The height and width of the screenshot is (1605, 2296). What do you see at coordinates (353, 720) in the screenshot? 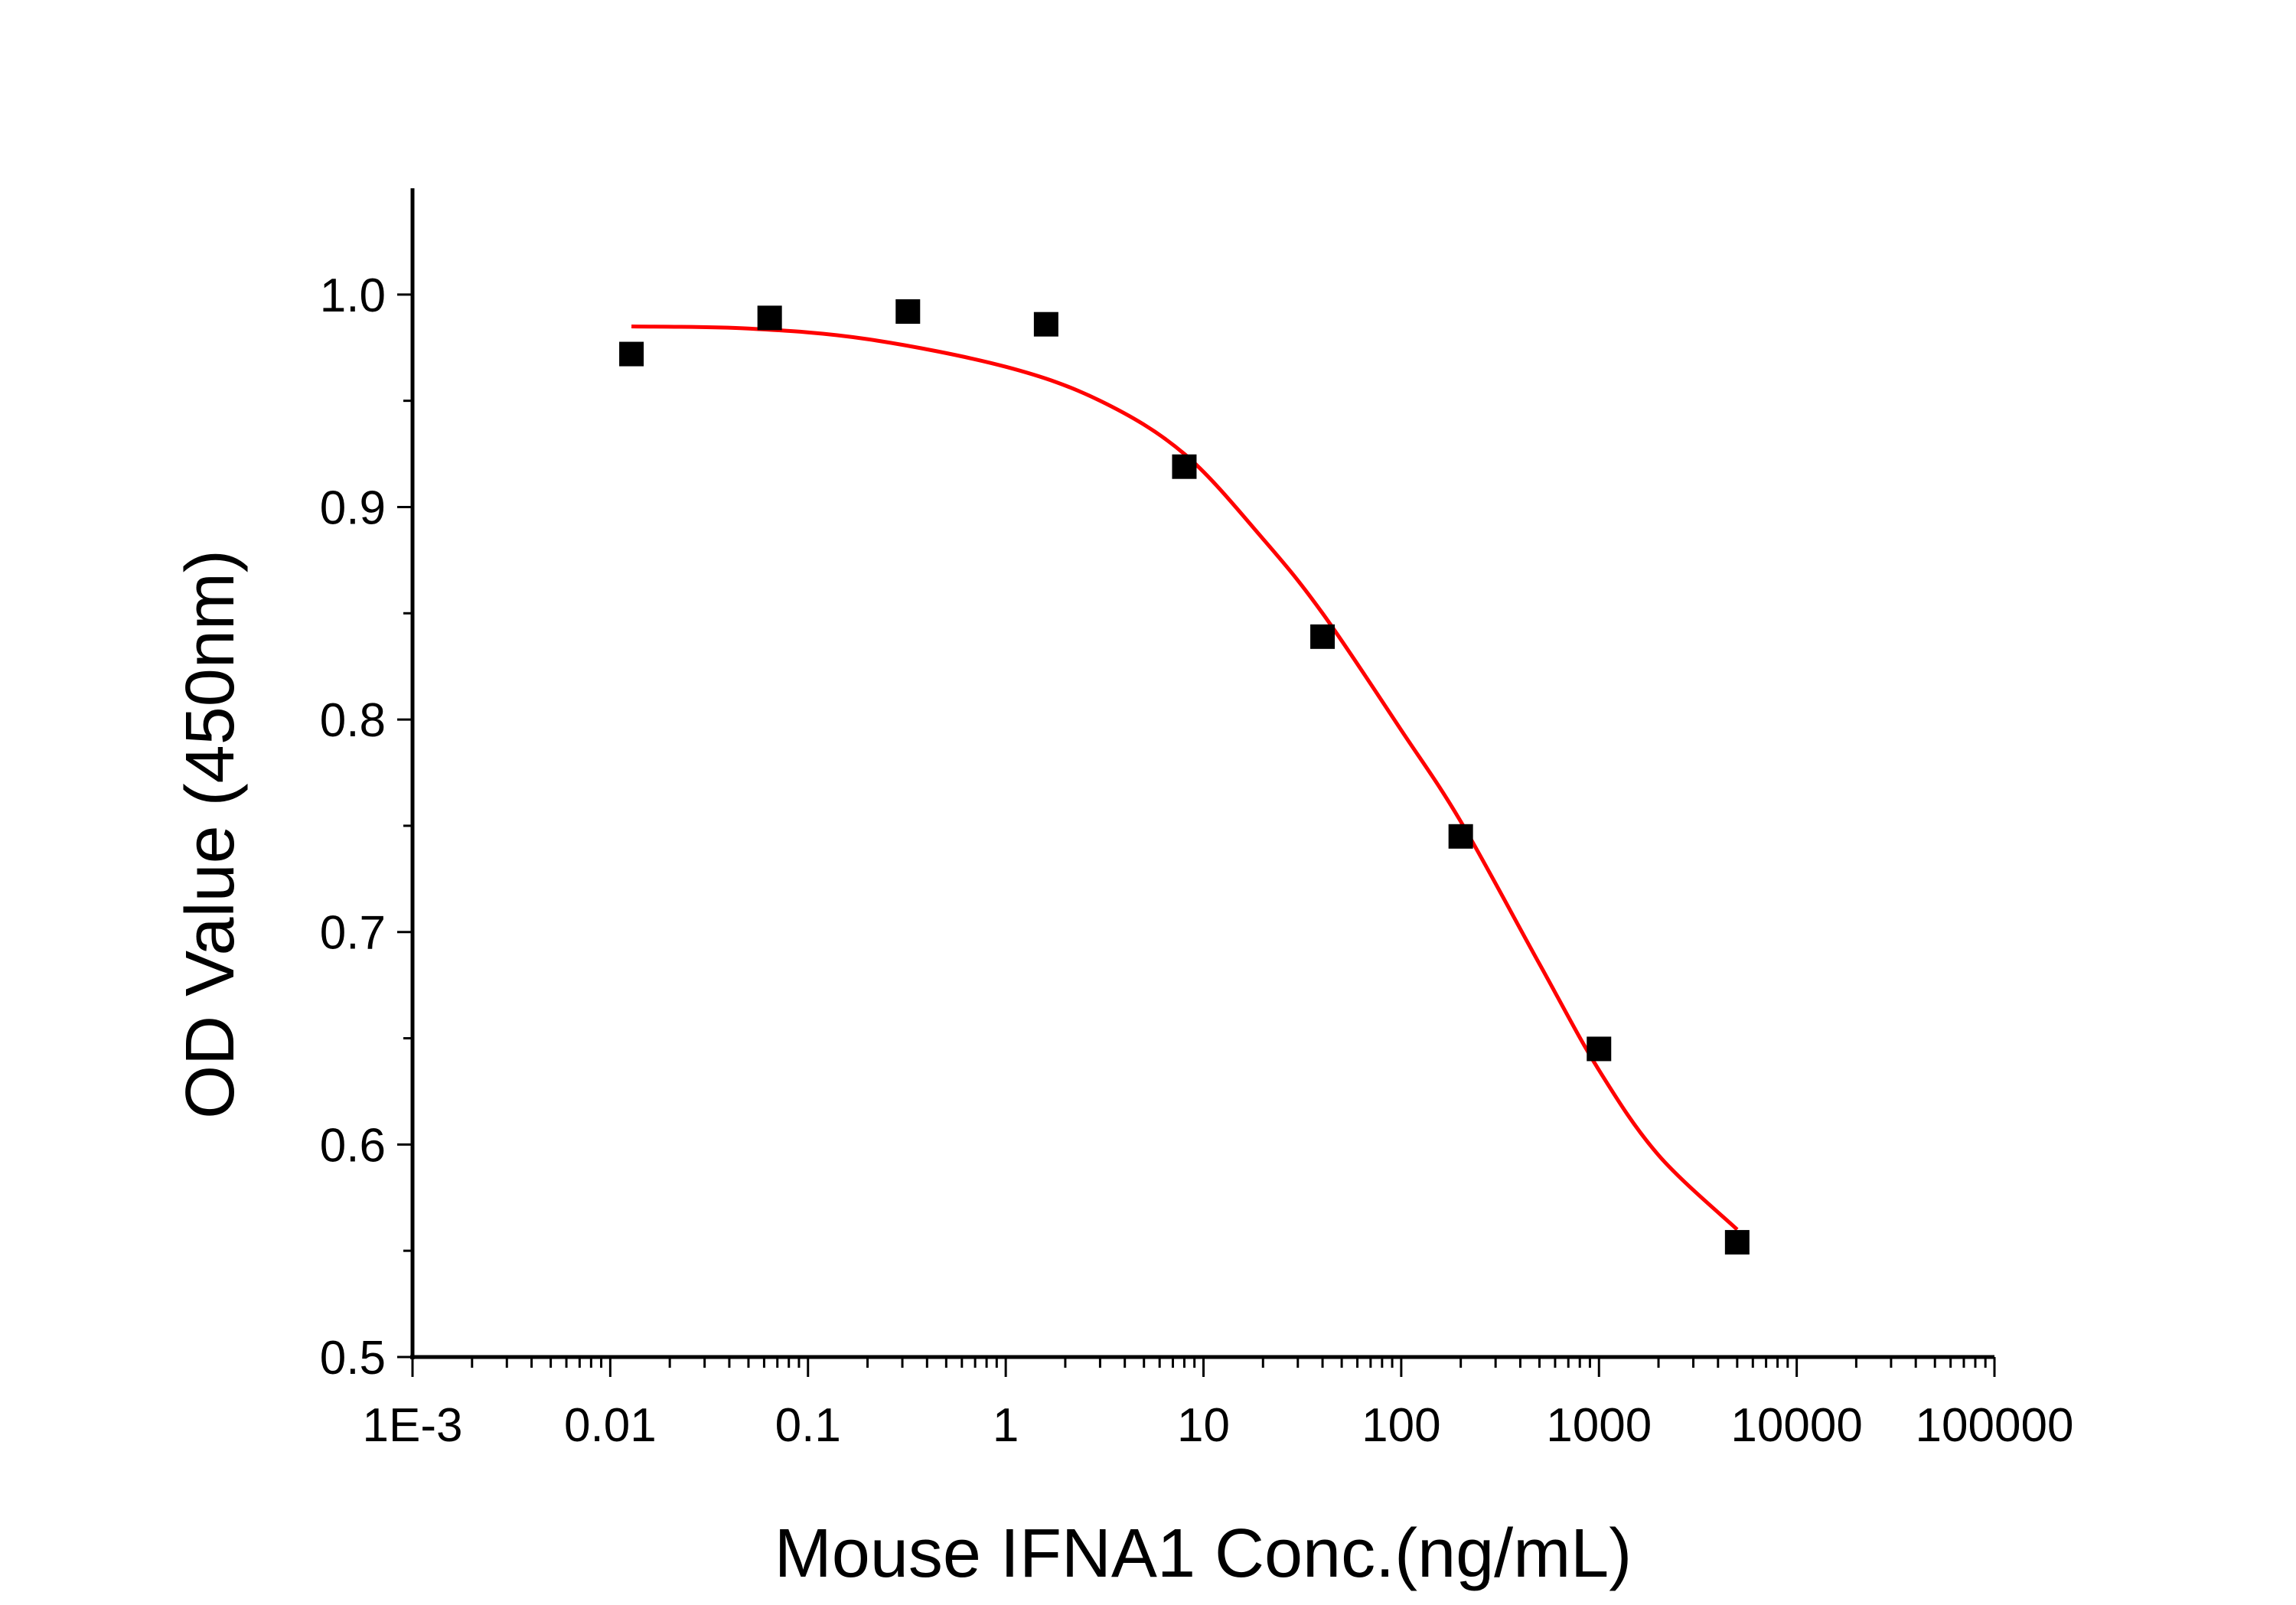
I see `y-tick-label: 0.8` at bounding box center [353, 720].